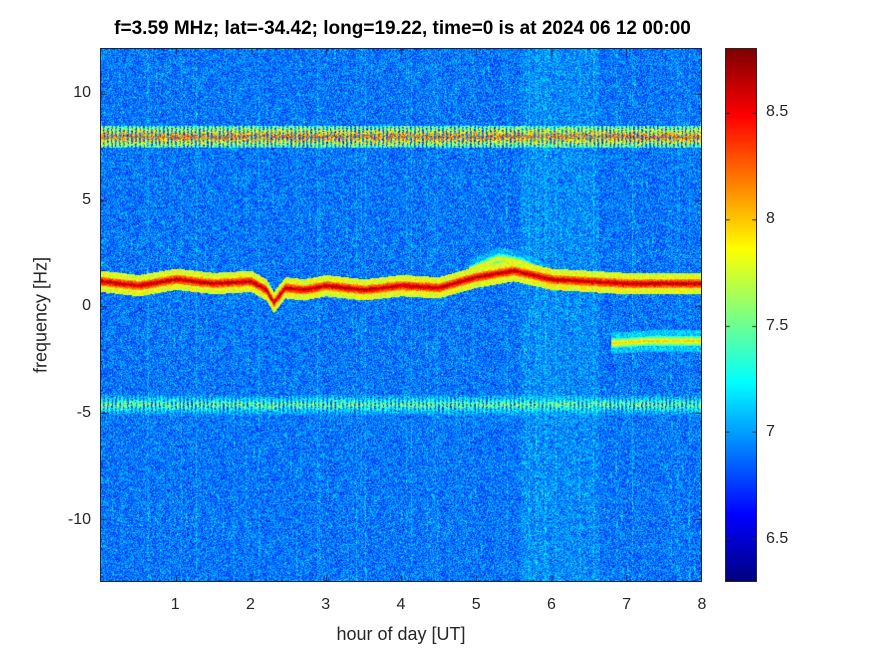 The width and height of the screenshot is (875, 656). What do you see at coordinates (476, 604) in the screenshot?
I see `x-tick-label: 5` at bounding box center [476, 604].